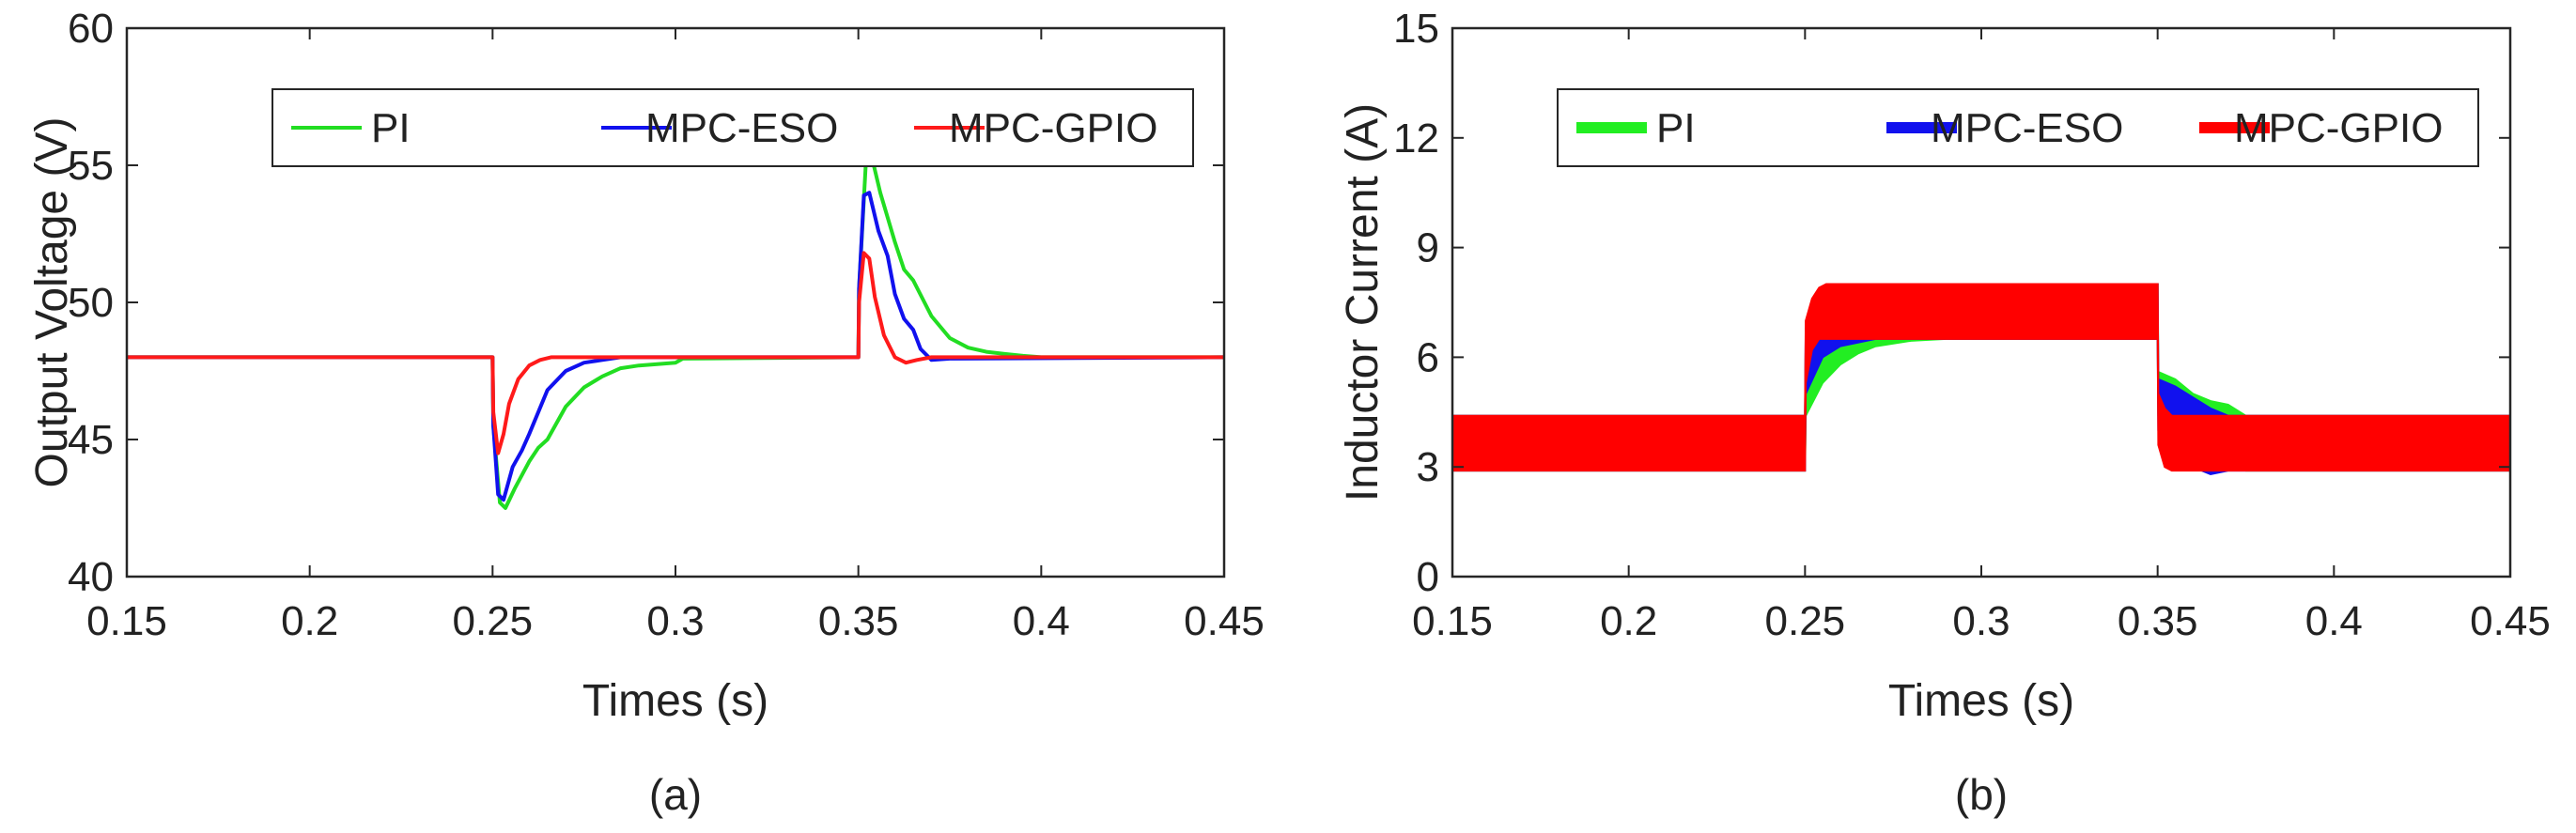  I want to click on y-tick-label: 40, so click(91, 577).